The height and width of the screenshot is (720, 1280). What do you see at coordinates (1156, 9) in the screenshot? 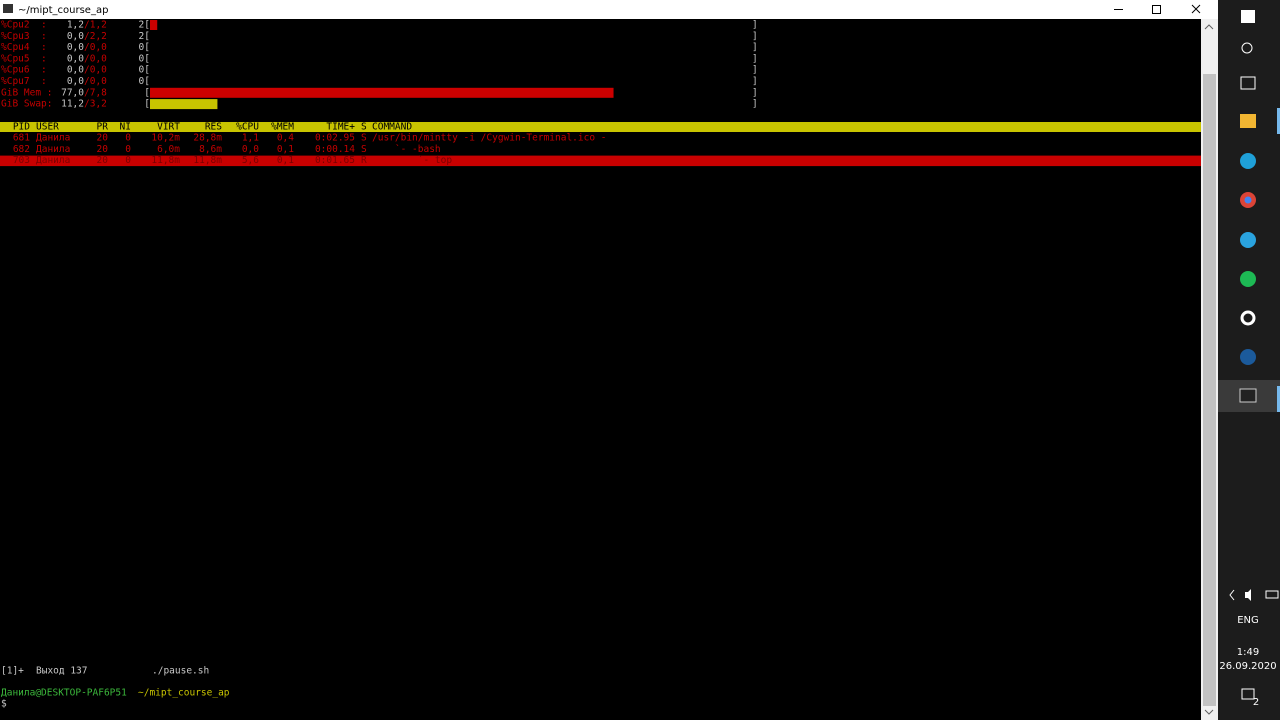
I see `restore-button` at bounding box center [1156, 9].